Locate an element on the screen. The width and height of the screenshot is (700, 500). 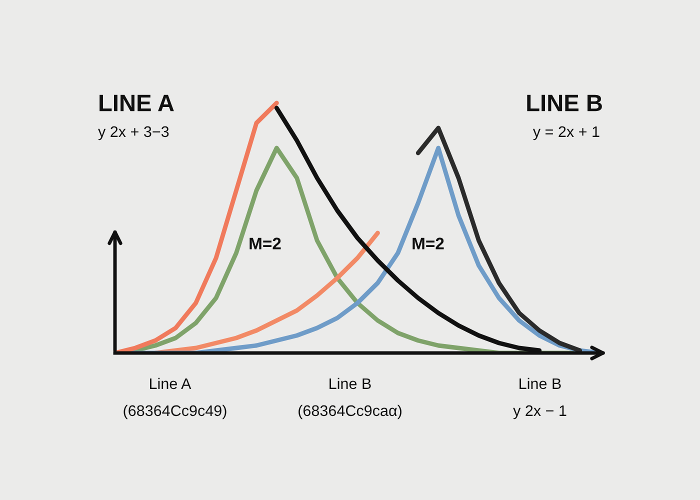
annotation: y 2x + 3−3 is located at coordinates (133, 133).